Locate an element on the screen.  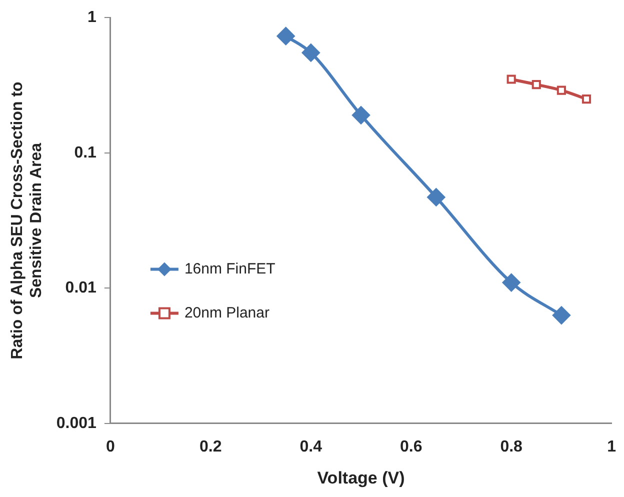
legend-label: 20nm Planar is located at coordinates (227, 313).